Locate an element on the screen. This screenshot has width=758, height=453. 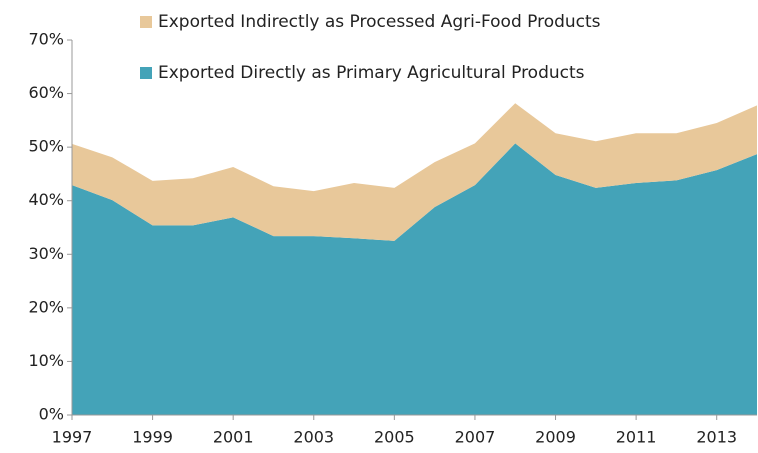
x-tick-label: 2013 is located at coordinates (716, 437).